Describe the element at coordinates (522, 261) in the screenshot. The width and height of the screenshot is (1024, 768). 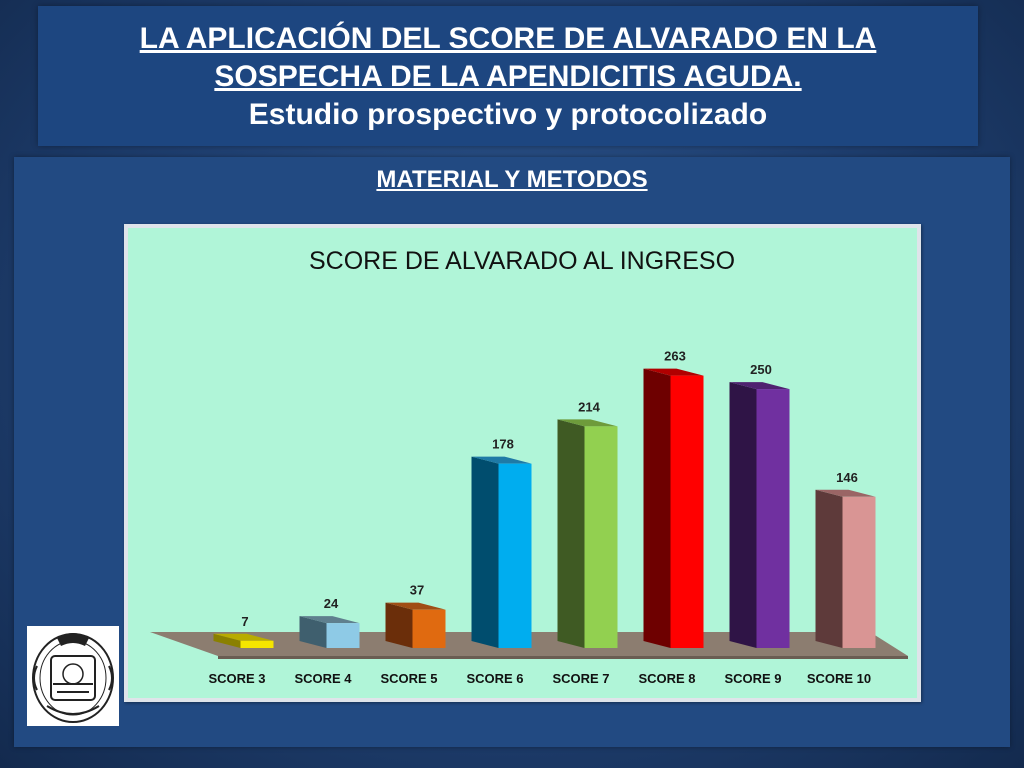
I see `chart-title: SCORE DE ALVARADO AL INGRESO` at that location.